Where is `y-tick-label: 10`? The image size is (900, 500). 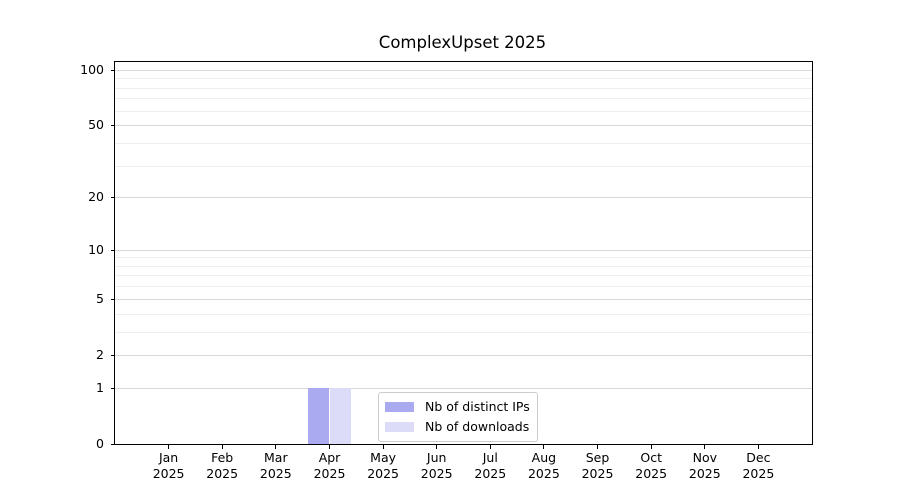
y-tick-label: 10 is located at coordinates (96, 249).